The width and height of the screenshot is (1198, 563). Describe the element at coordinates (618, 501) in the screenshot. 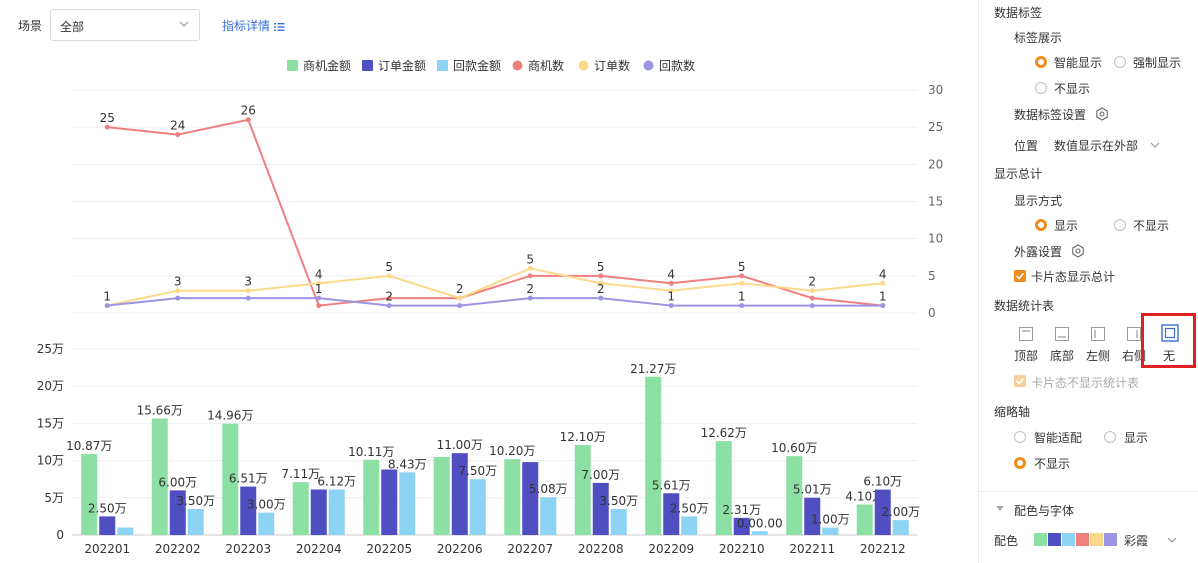

I see `data-label: 3.50万` at that location.